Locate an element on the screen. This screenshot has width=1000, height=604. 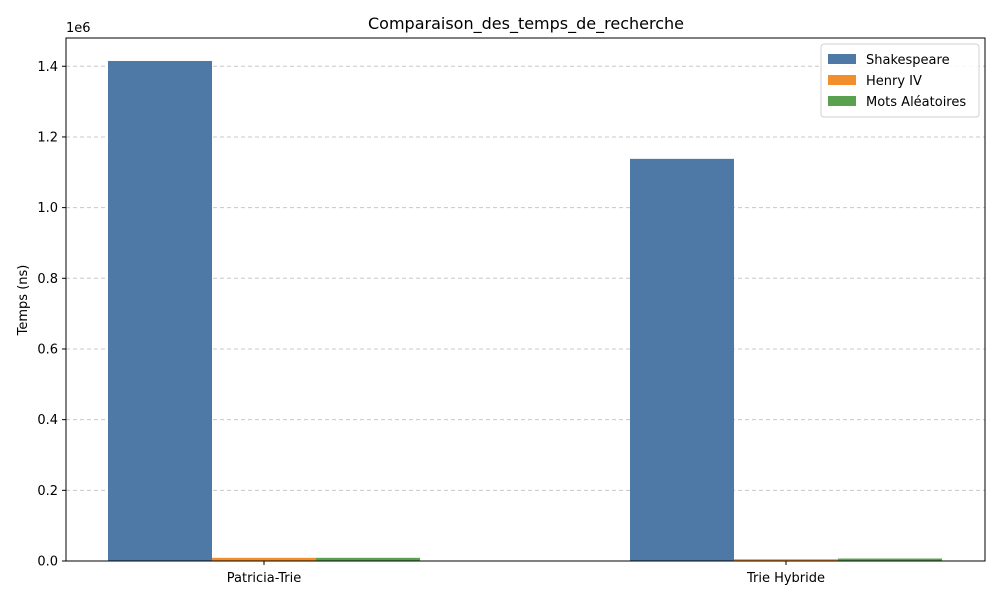
y-tick-label: 1.2 is located at coordinates (47, 137).